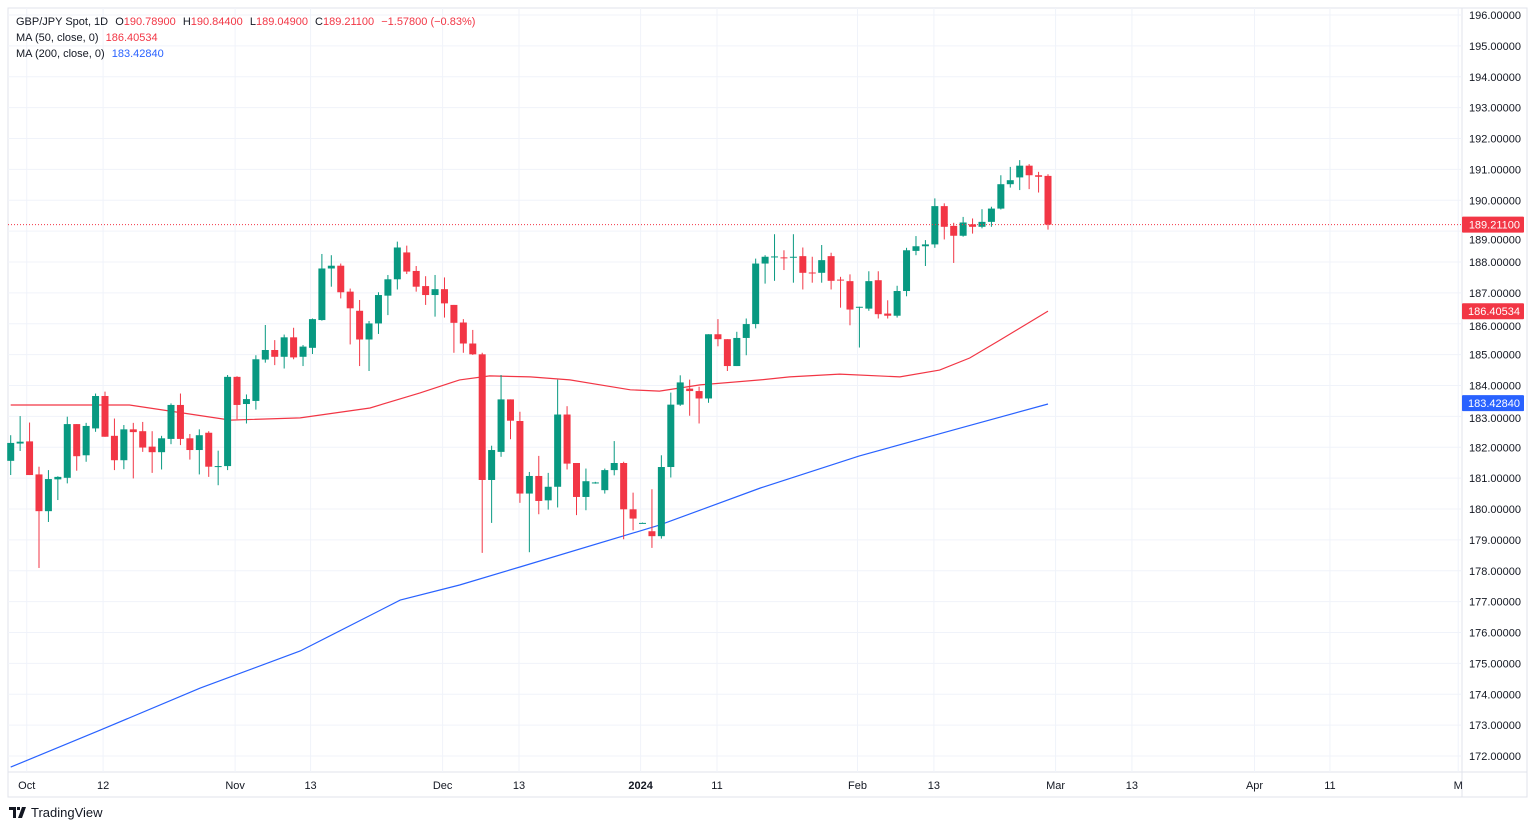  I want to click on change-value: −1.57800 (−0.83%), so click(428, 22).